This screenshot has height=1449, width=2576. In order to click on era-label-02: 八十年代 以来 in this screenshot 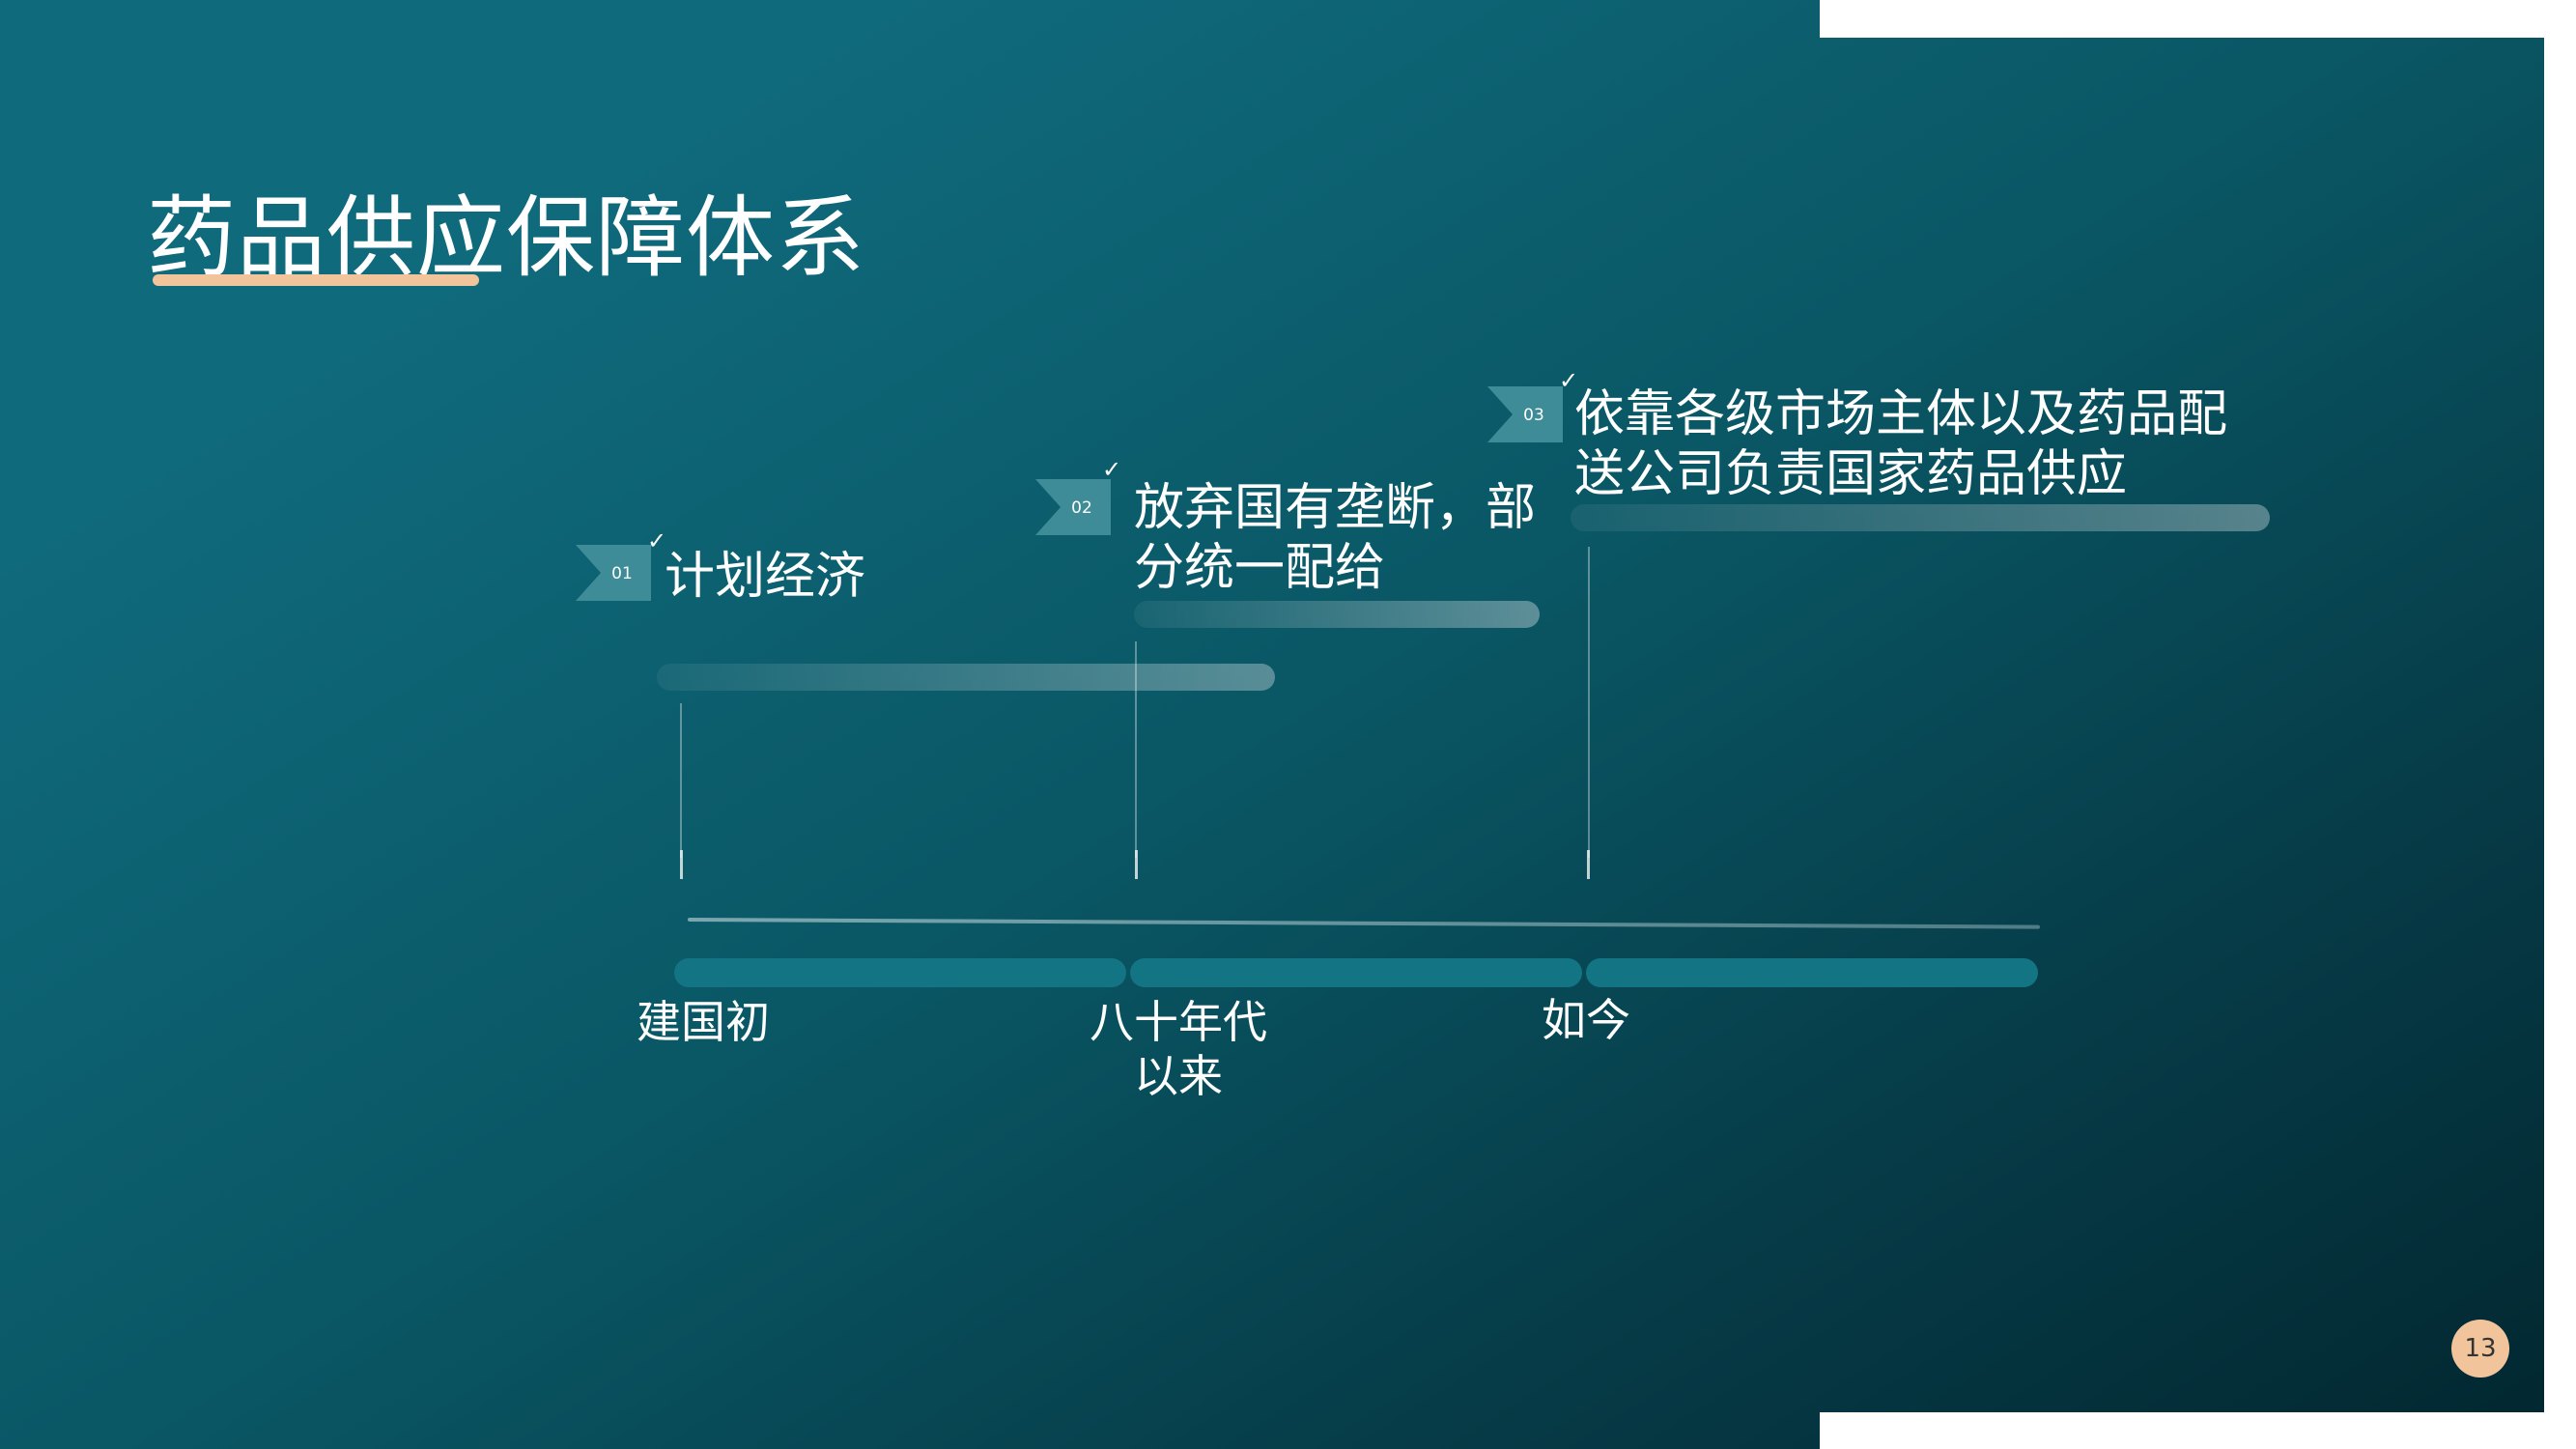, I will do `click(1178, 1049)`.